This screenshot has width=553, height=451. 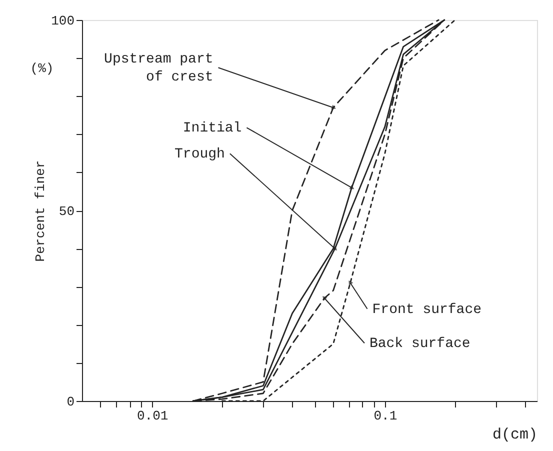 What do you see at coordinates (419, 344) in the screenshot?
I see `text: Back surface` at bounding box center [419, 344].